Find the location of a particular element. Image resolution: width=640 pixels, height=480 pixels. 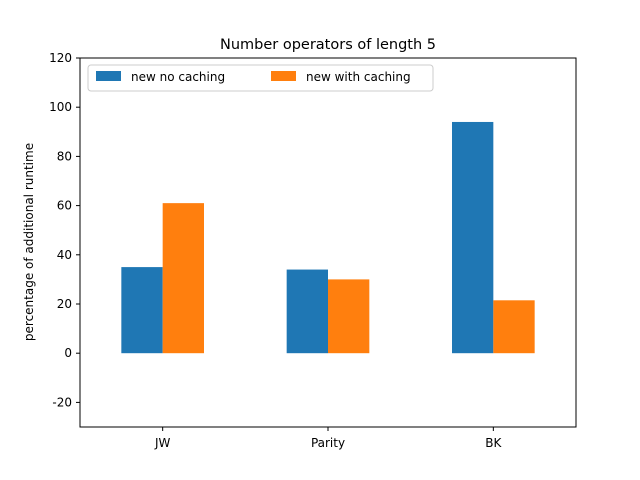

x-ticks: JW Parity BK is located at coordinates (328, 438).